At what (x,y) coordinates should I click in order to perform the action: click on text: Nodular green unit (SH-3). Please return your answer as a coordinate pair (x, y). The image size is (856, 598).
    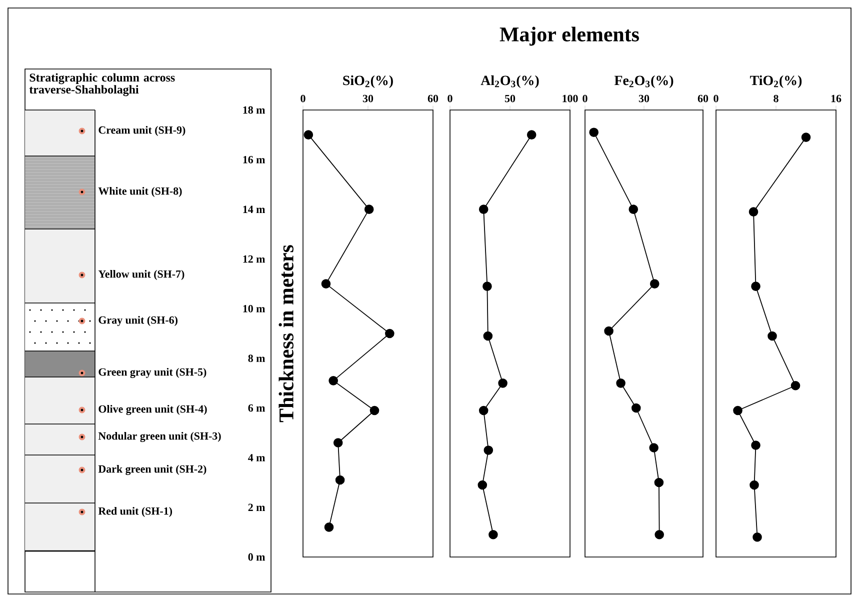
    Looking at the image, I should click on (159, 437).